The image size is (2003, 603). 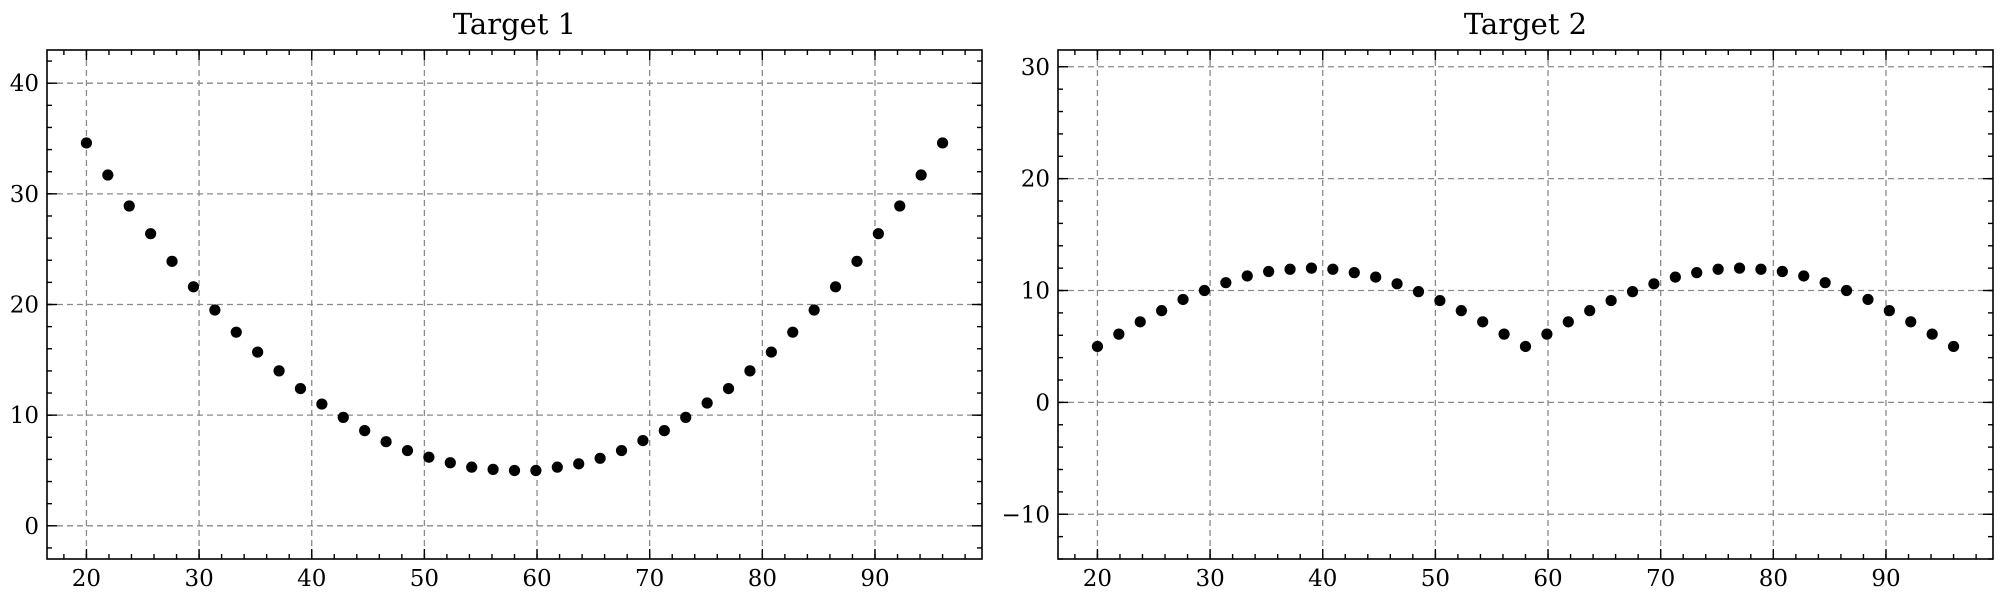 What do you see at coordinates (24, 306) in the screenshot?
I see `y-tick-label: 20` at bounding box center [24, 306].